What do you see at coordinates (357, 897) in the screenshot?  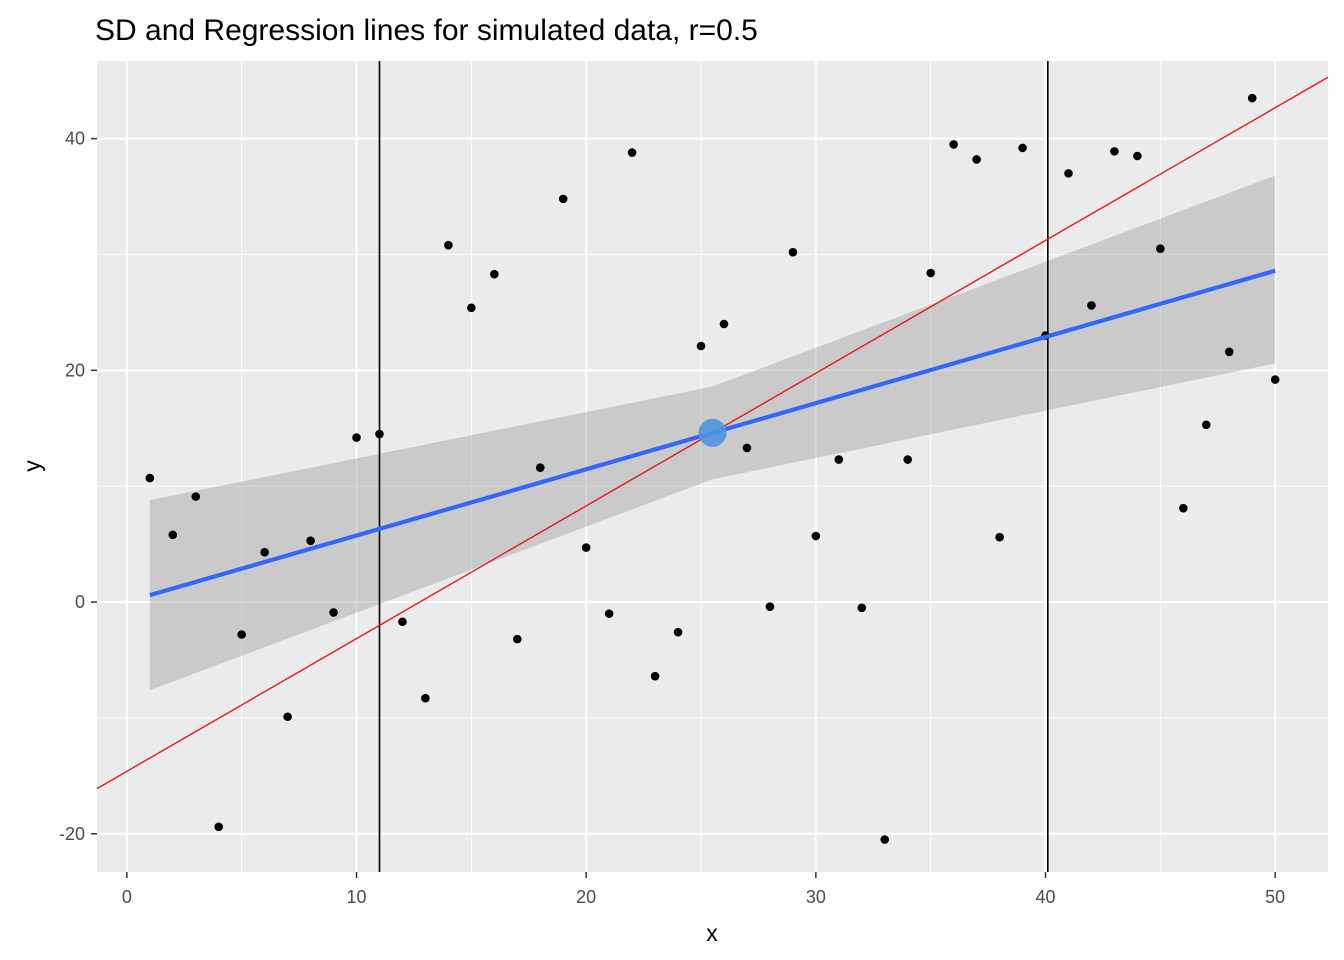 I see `x-tick-label: 10` at bounding box center [357, 897].